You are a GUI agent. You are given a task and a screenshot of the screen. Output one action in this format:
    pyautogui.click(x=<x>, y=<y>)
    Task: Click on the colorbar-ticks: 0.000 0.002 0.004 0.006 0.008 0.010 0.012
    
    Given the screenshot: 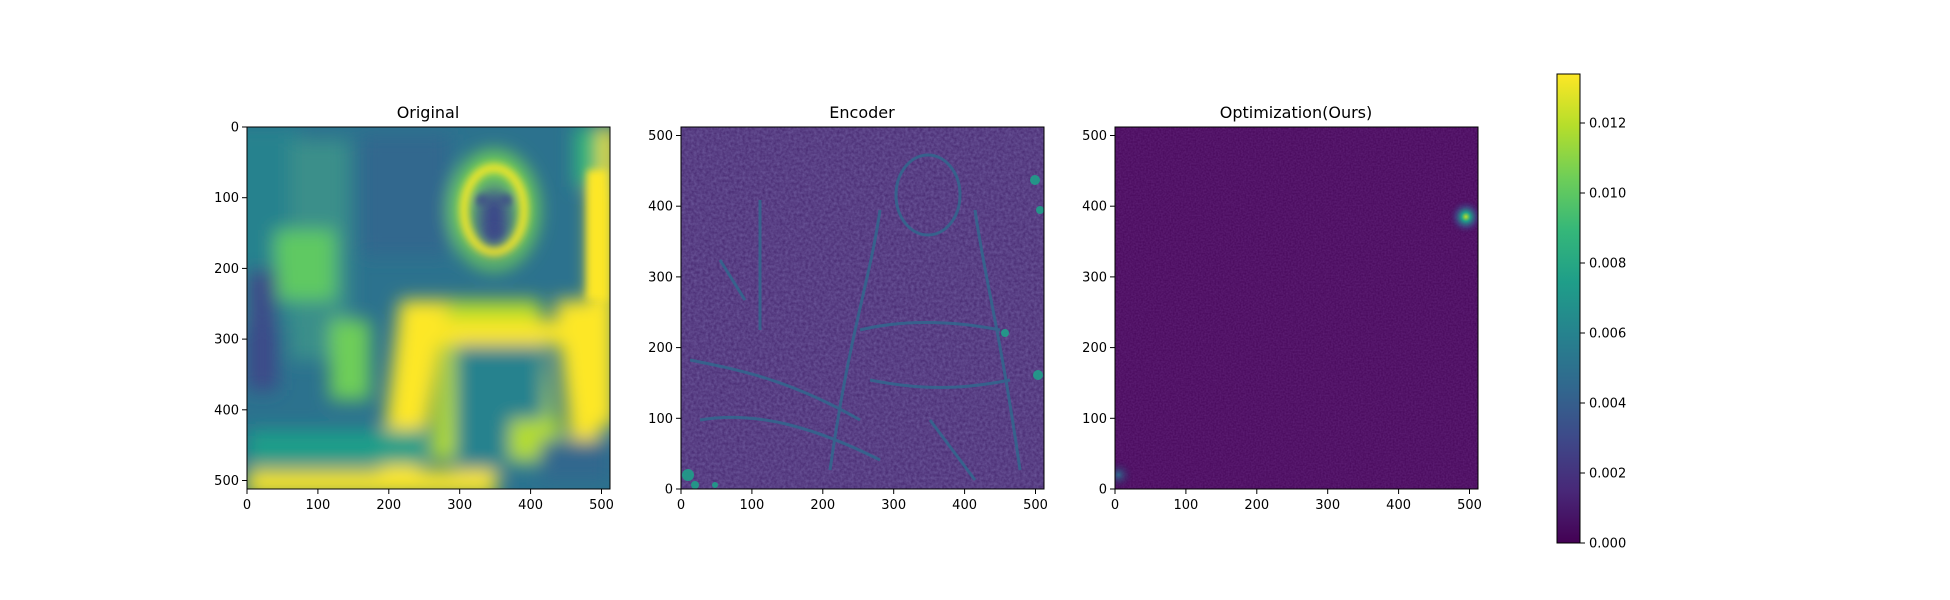 What is the action you would take?
    pyautogui.click(x=1603, y=334)
    